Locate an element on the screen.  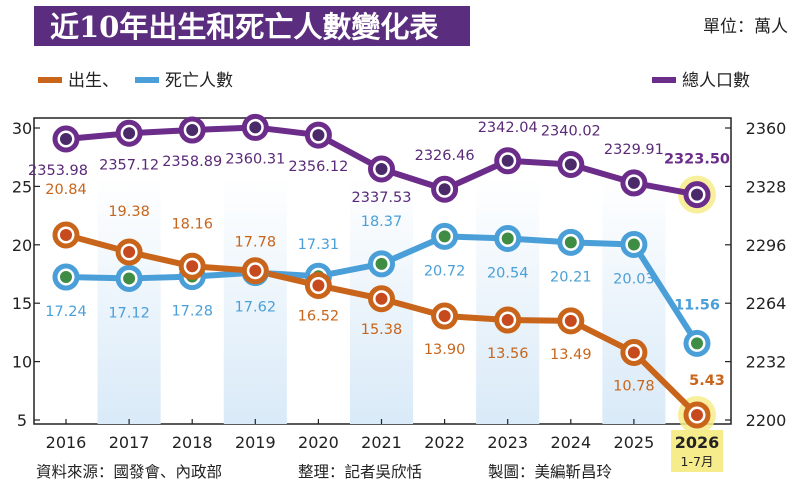
population-data-label: 2360.31 is located at coordinates (255, 159).